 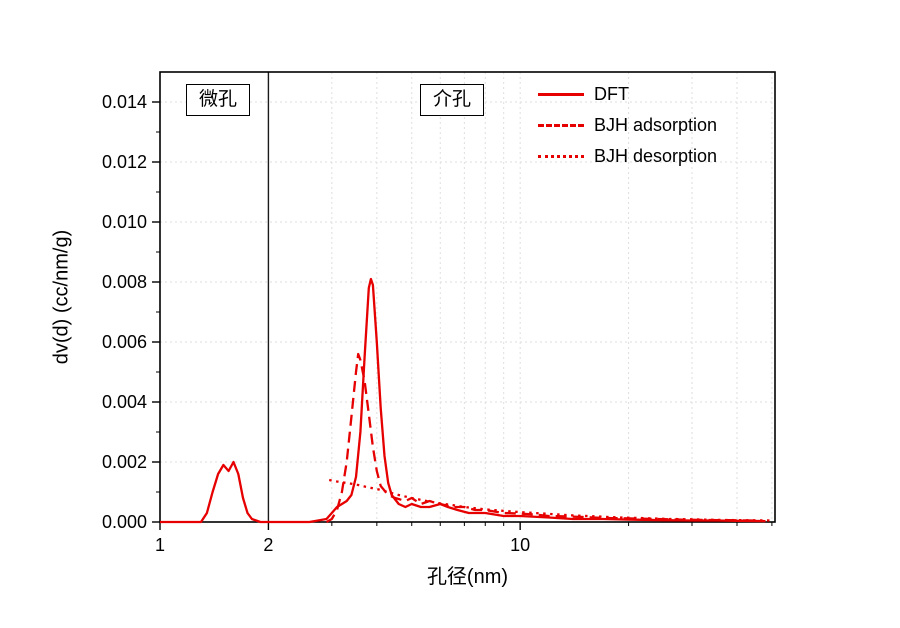 I want to click on svg-text: 0.000, so click(x=124, y=522).